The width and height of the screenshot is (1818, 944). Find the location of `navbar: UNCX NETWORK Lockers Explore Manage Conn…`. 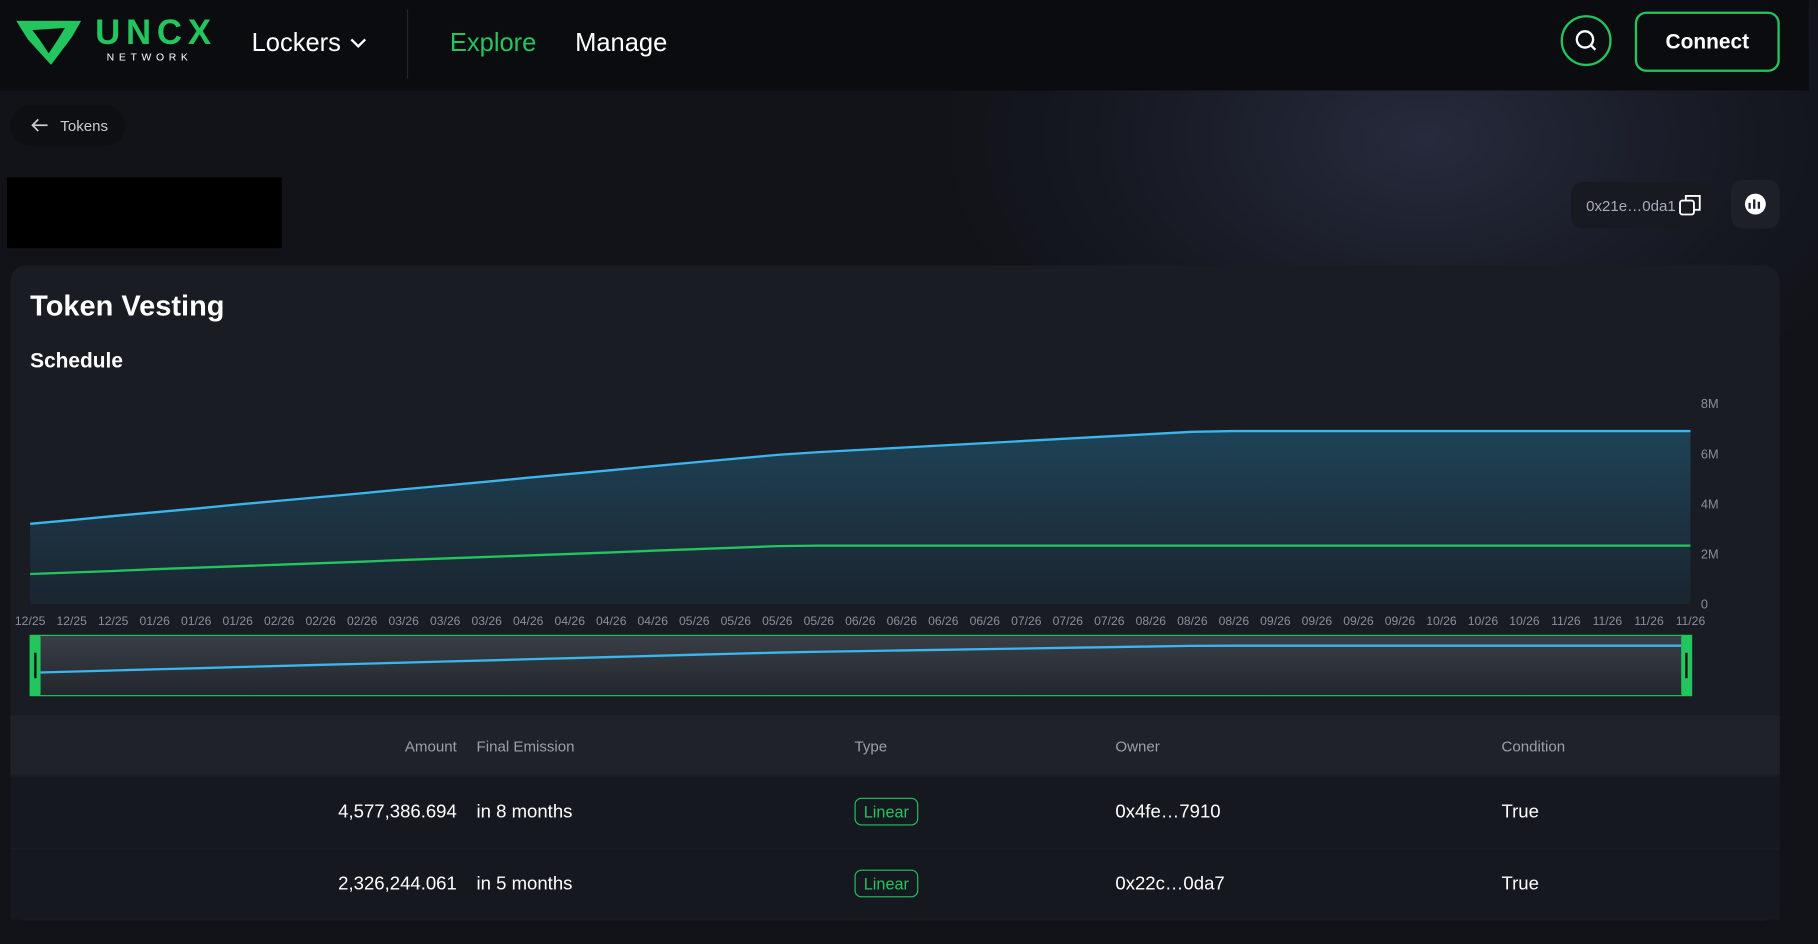

navbar: UNCX NETWORK Lockers Explore Manage Conn… is located at coordinates (904, 45).